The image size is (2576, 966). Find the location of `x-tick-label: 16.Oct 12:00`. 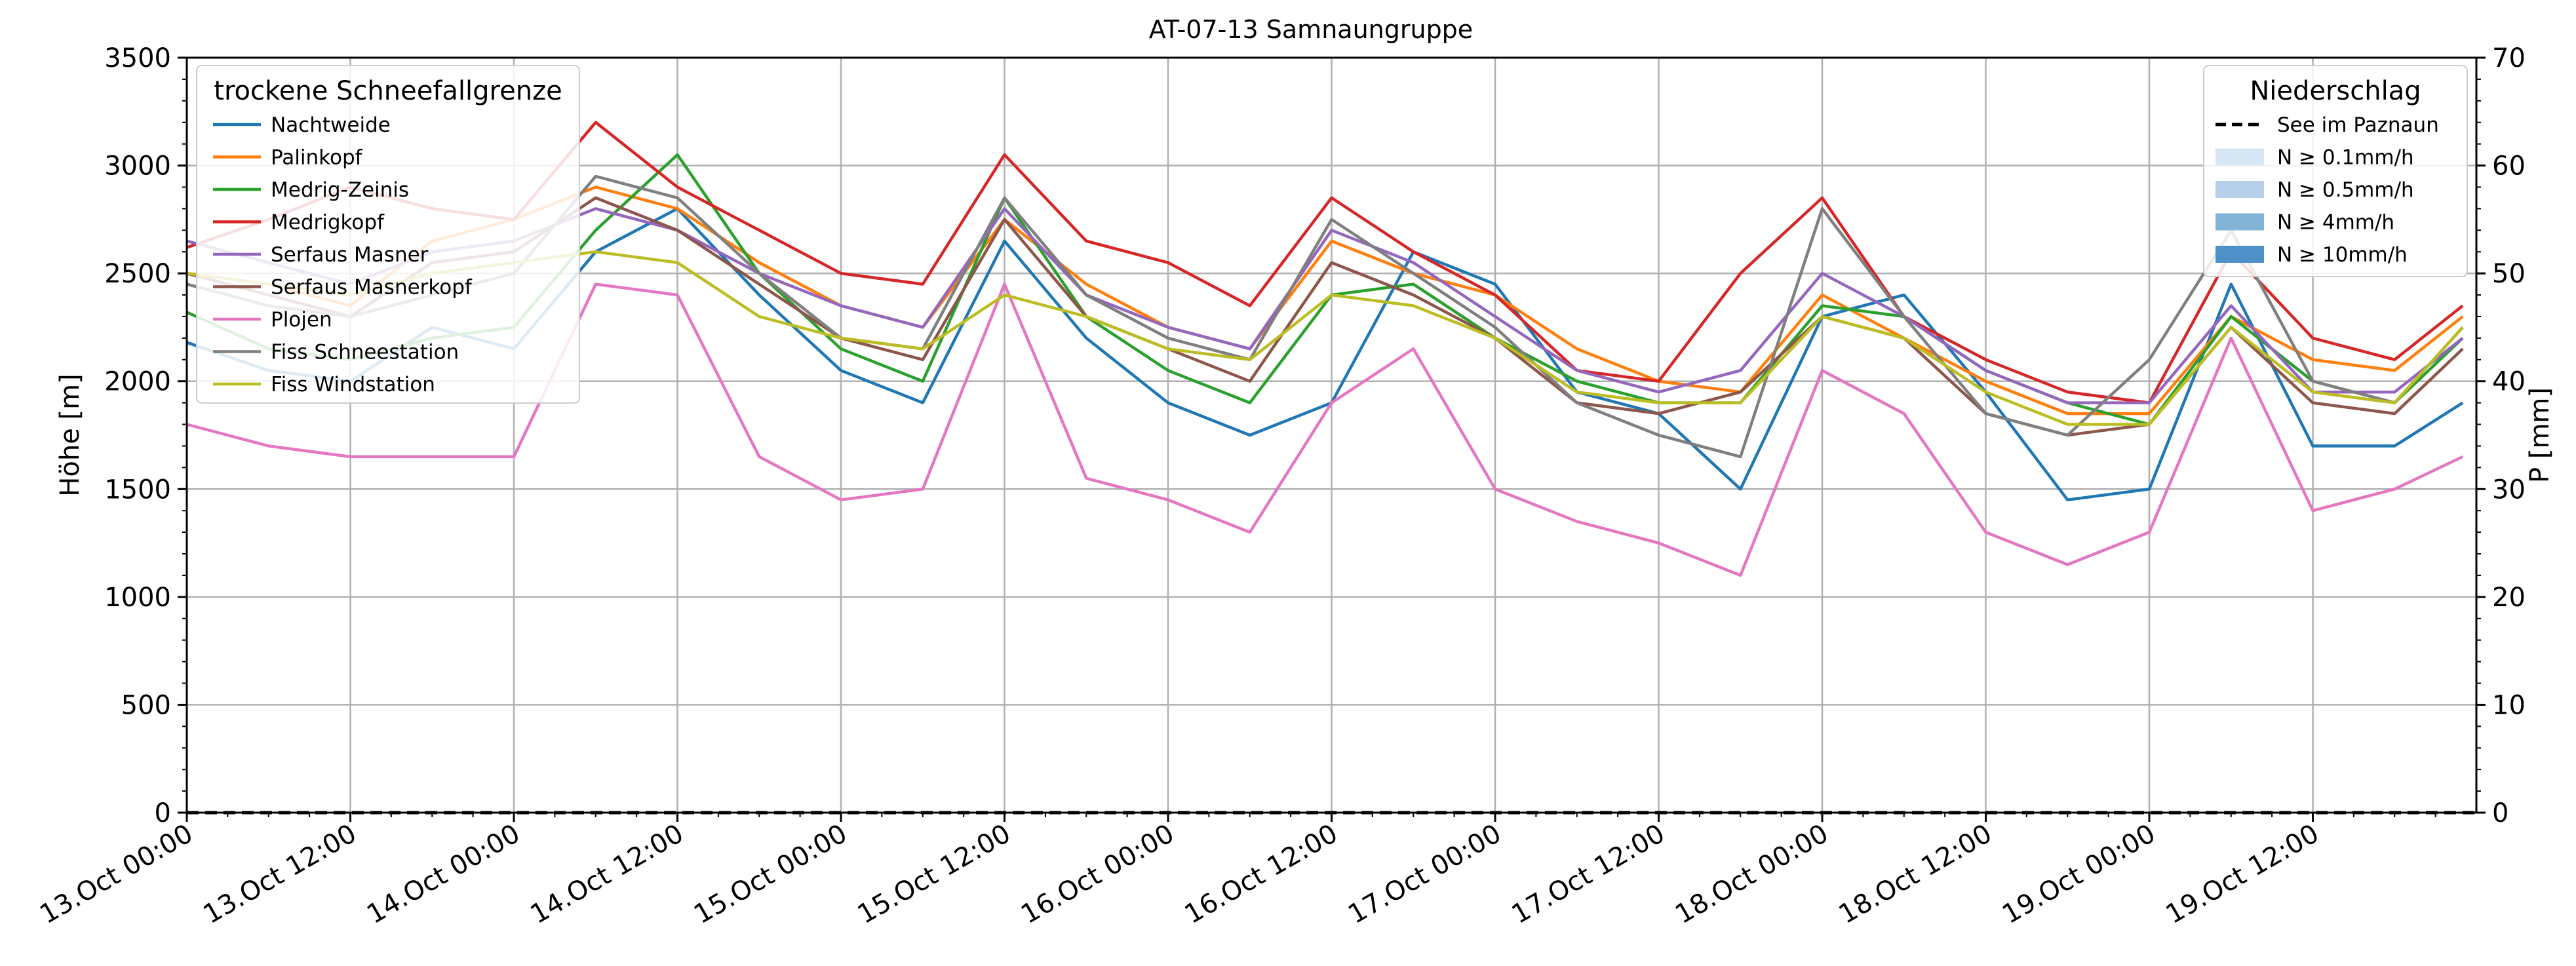

x-tick-label: 16.Oct 12:00 is located at coordinates (1261, 874).